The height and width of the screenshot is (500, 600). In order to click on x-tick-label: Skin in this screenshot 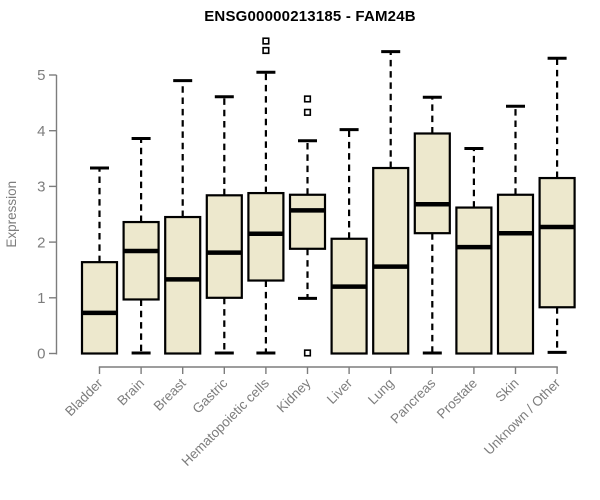, I will do `click(506, 390)`.